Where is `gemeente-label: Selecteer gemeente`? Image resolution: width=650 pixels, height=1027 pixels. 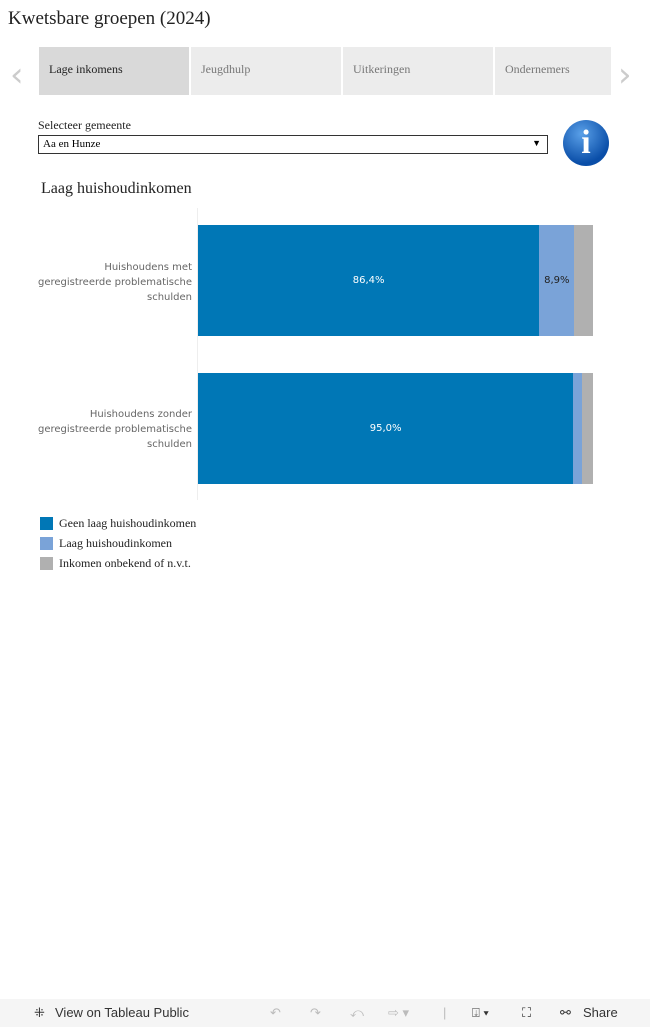
gemeente-label: Selecteer gemeente is located at coordinates (84, 125).